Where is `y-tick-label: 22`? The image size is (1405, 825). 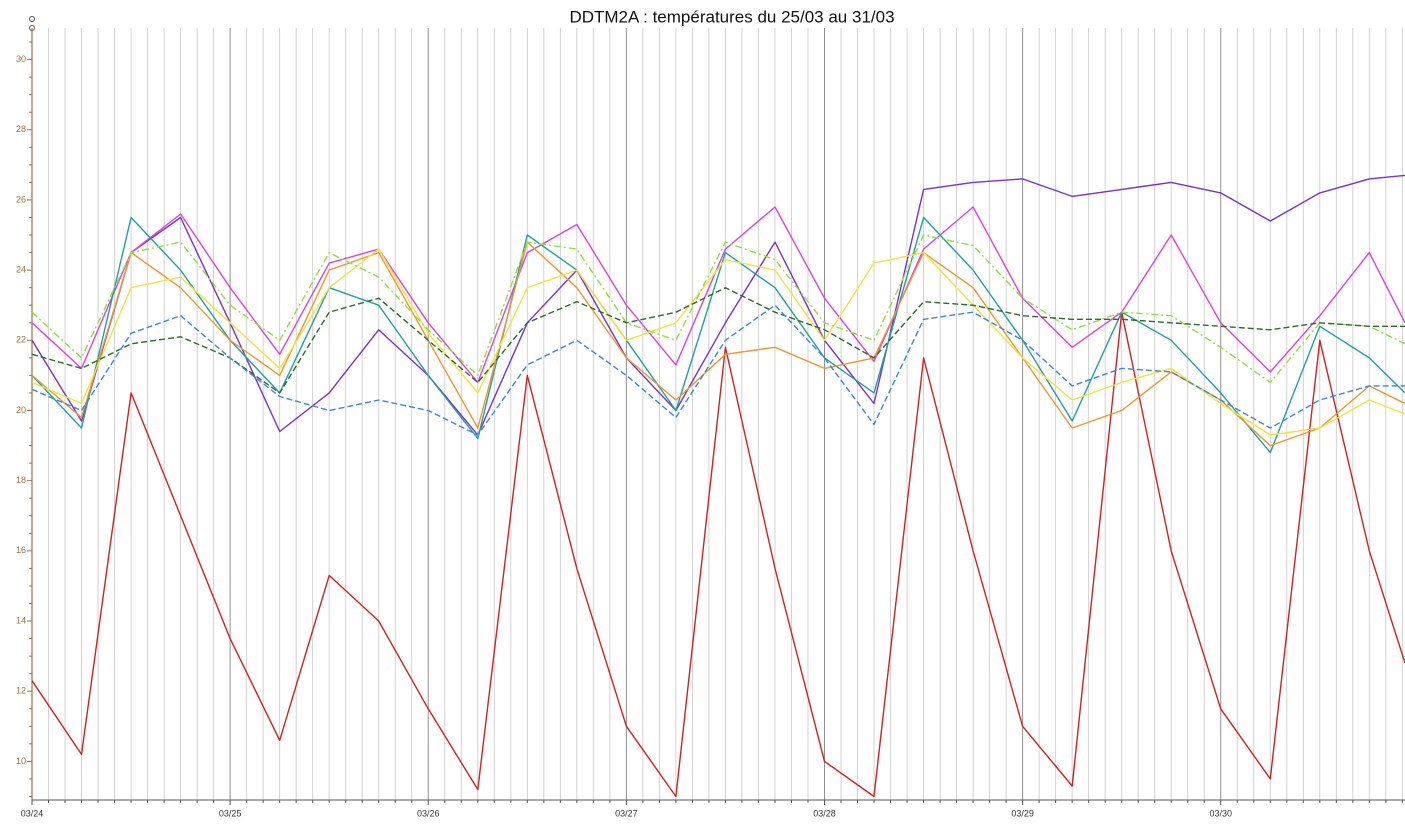
y-tick-label: 22 is located at coordinates (21, 340).